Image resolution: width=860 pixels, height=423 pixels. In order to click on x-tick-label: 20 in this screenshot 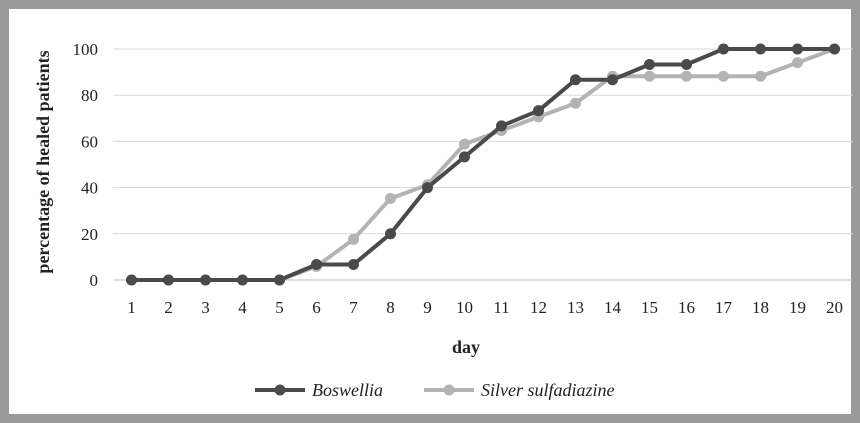, I will do `click(834, 307)`.